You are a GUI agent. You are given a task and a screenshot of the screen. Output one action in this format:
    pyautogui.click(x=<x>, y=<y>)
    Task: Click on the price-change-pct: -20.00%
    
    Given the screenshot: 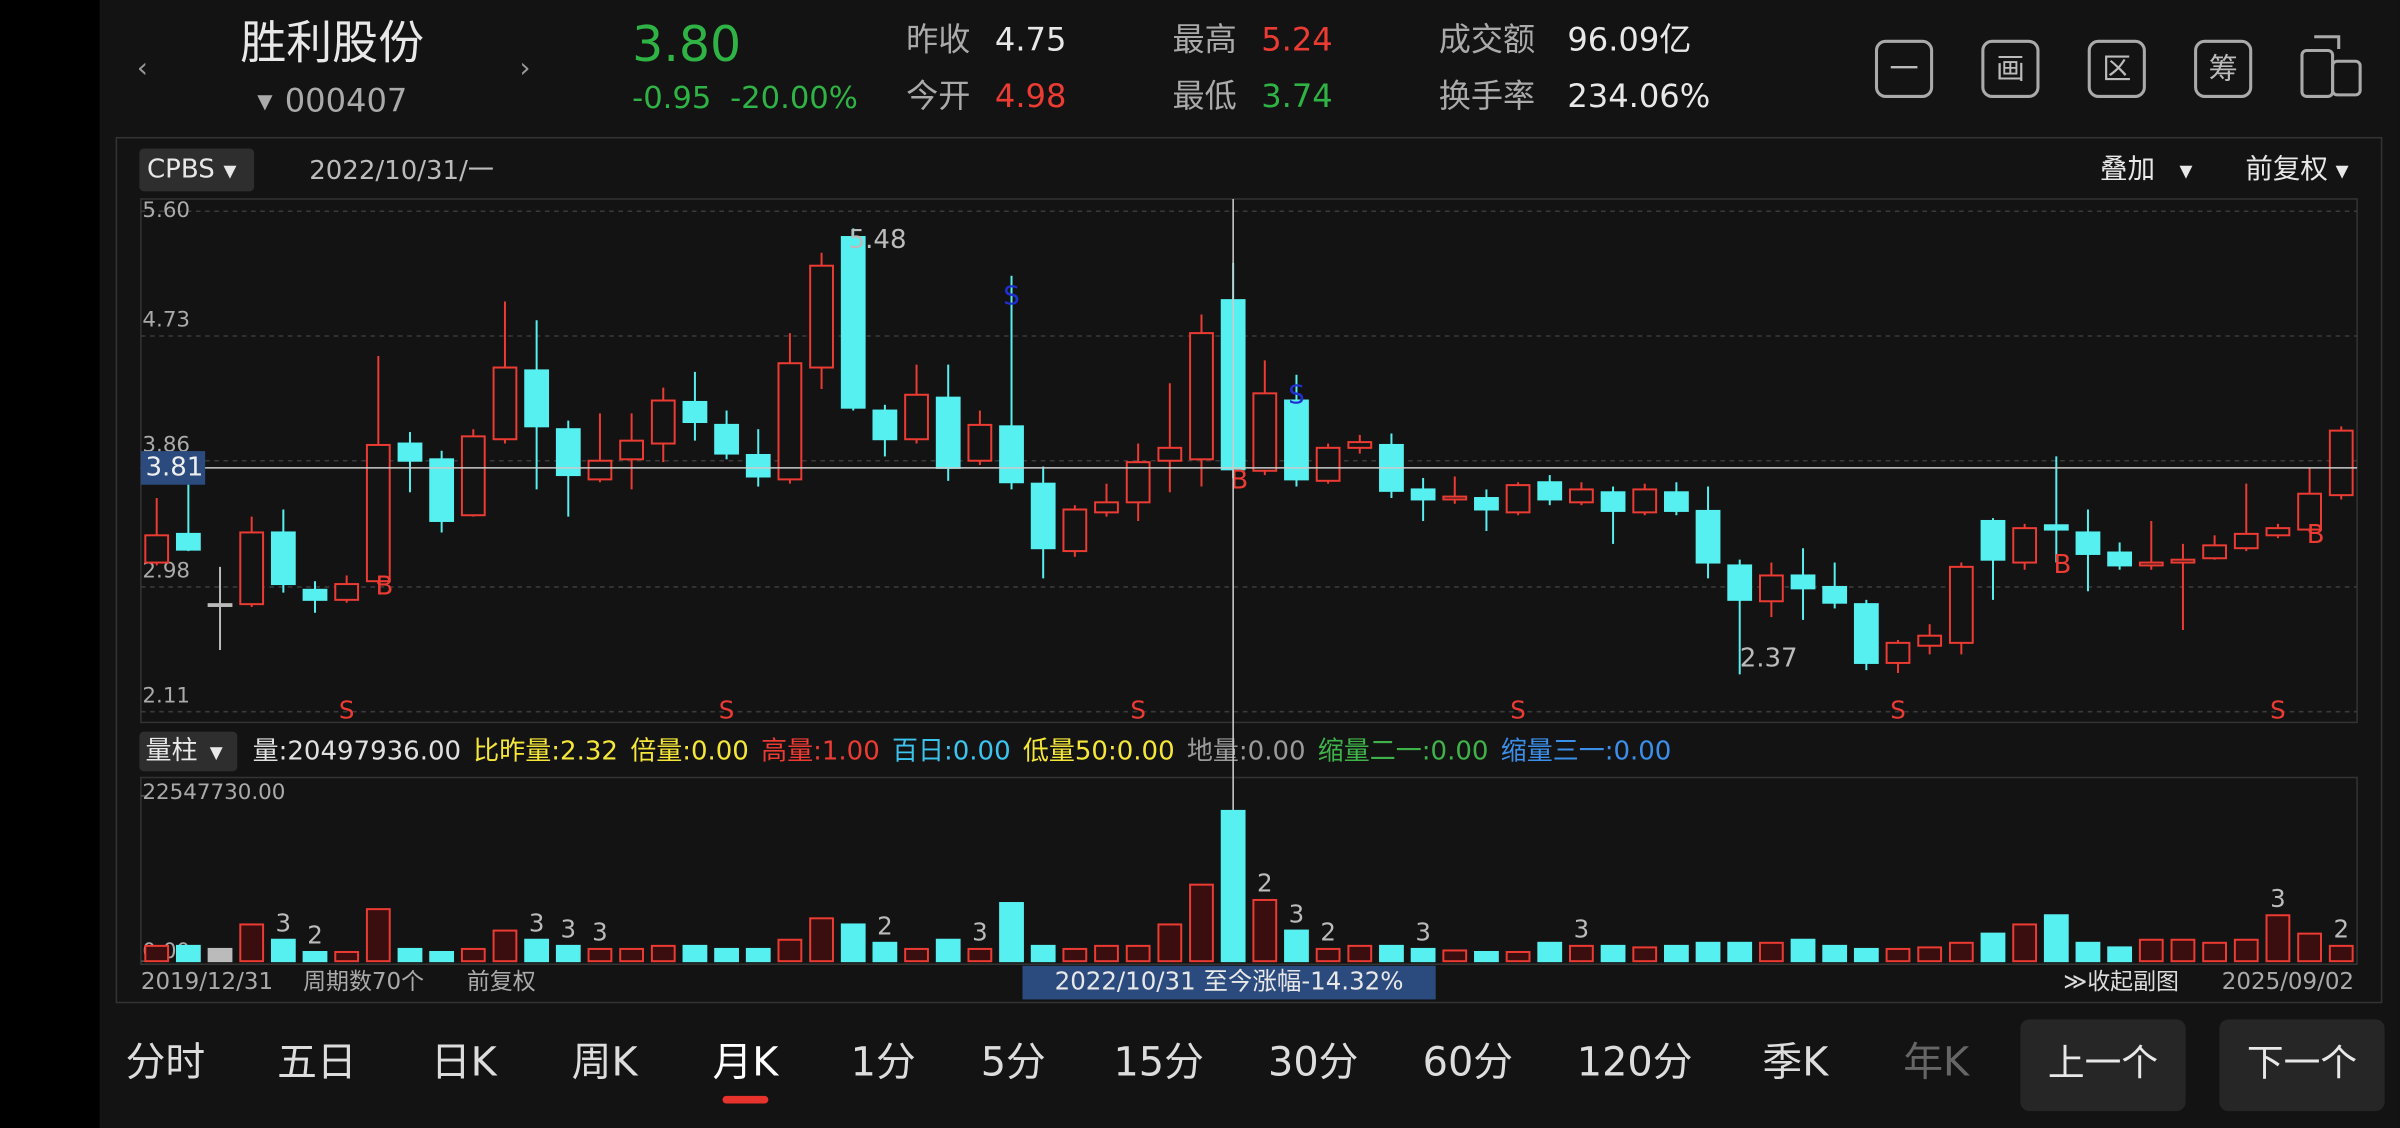 What is the action you would take?
    pyautogui.click(x=794, y=98)
    